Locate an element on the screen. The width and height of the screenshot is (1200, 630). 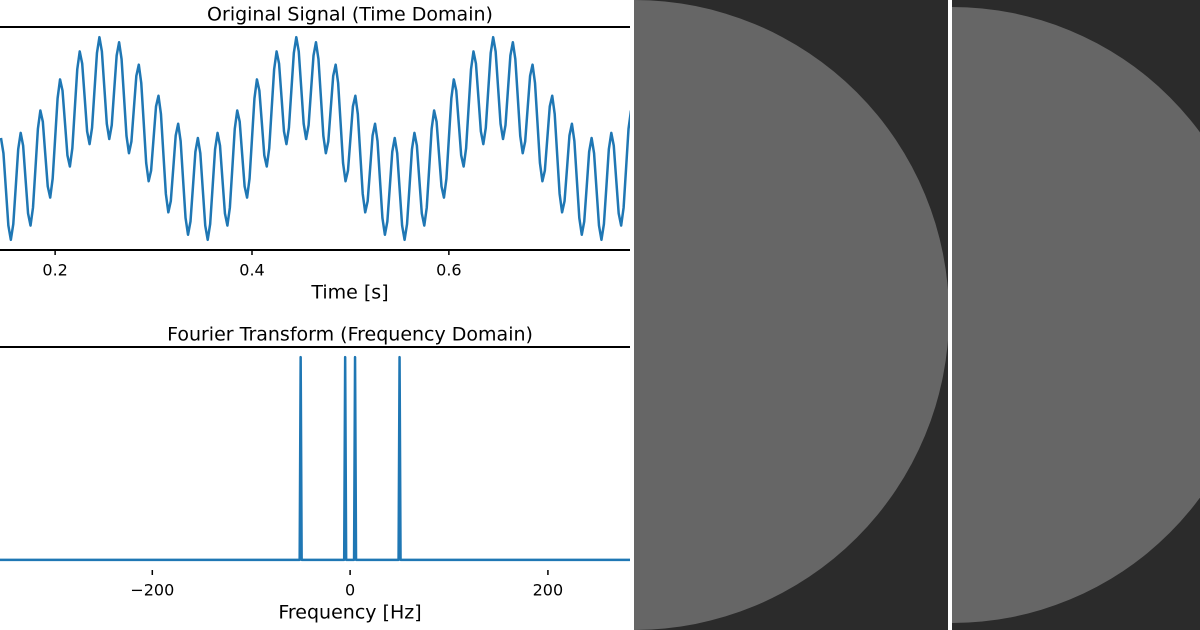
x-tick-label: 0 is located at coordinates (350, 590).